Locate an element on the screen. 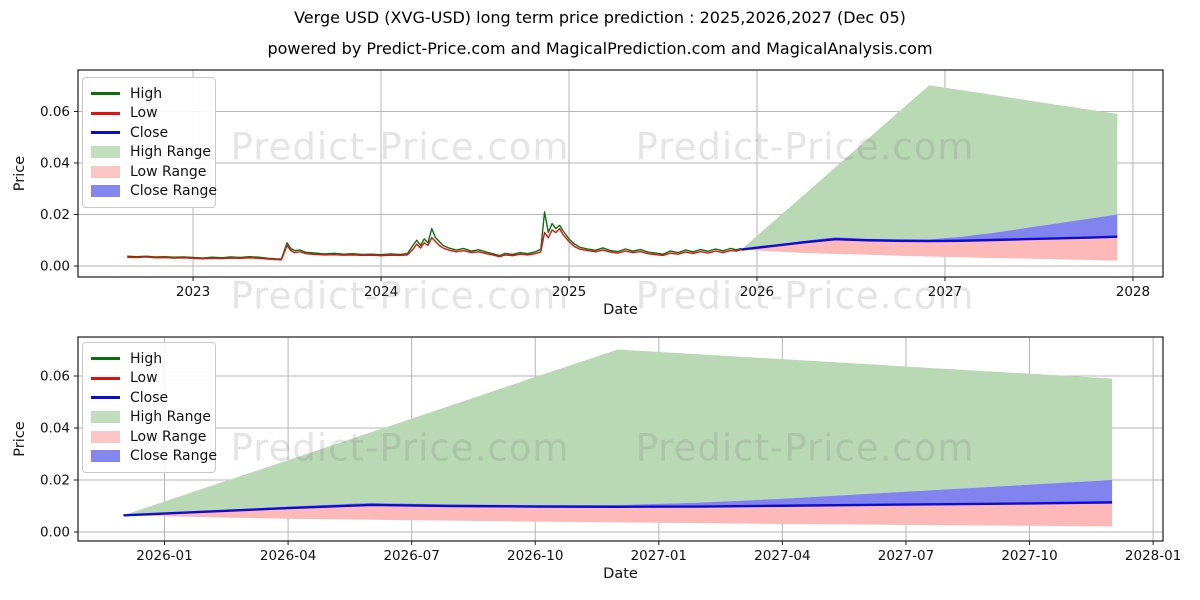 The image size is (1200, 600). x-tick-label: 2028 is located at coordinates (1133, 292).